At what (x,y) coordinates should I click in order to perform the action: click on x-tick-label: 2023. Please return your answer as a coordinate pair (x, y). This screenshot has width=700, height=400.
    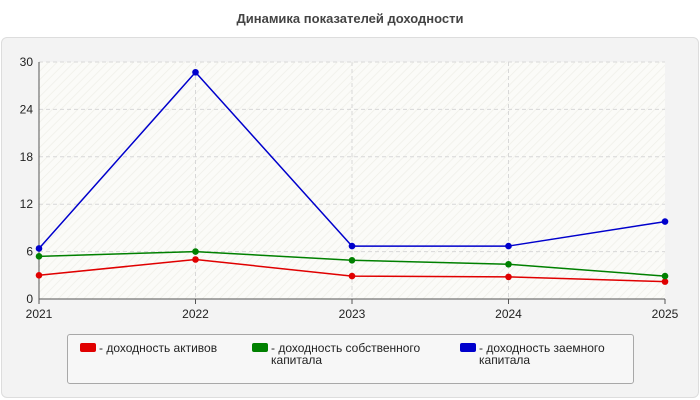
    Looking at the image, I should click on (352, 314).